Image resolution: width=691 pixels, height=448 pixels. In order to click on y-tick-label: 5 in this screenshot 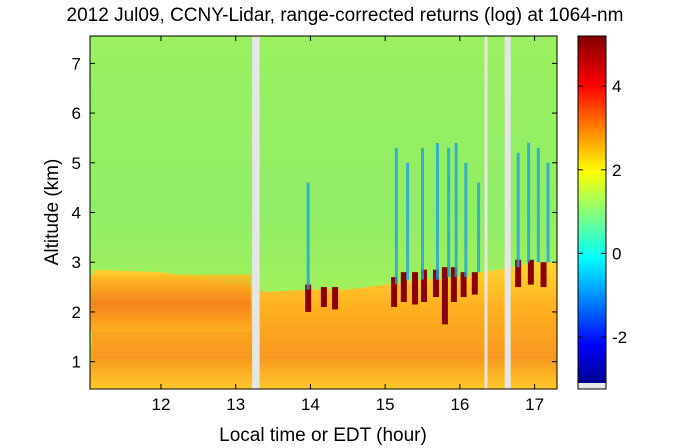, I will do `click(76, 163)`.